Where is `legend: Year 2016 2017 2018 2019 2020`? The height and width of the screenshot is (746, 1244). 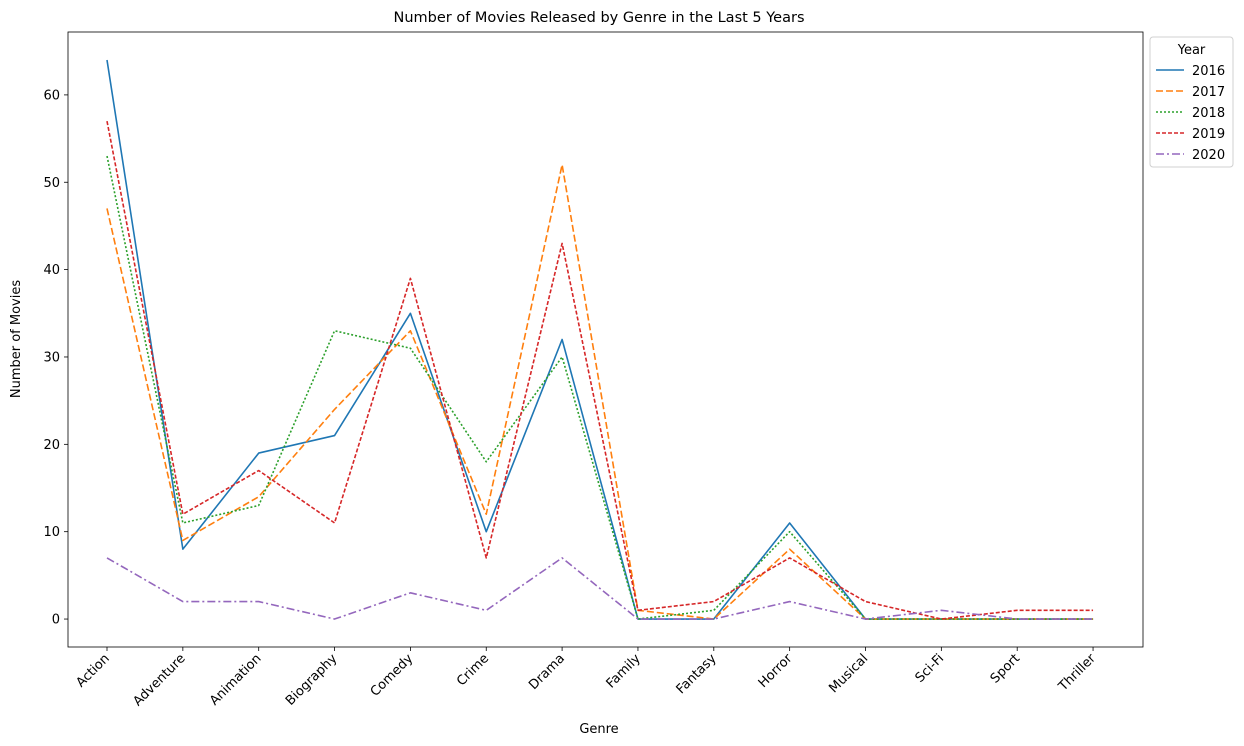 legend: Year 2016 2017 2018 2019 2020 is located at coordinates (1191, 102).